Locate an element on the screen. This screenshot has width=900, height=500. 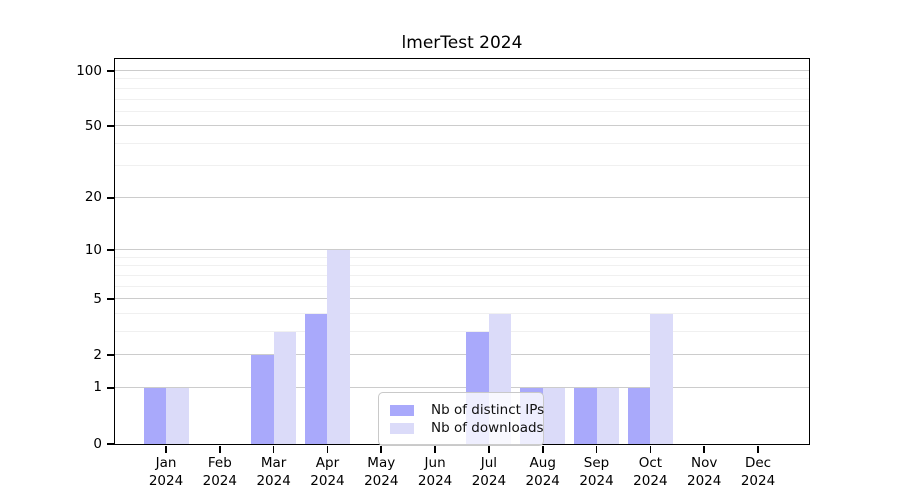
y-tick-label: 2 is located at coordinates (97, 354).